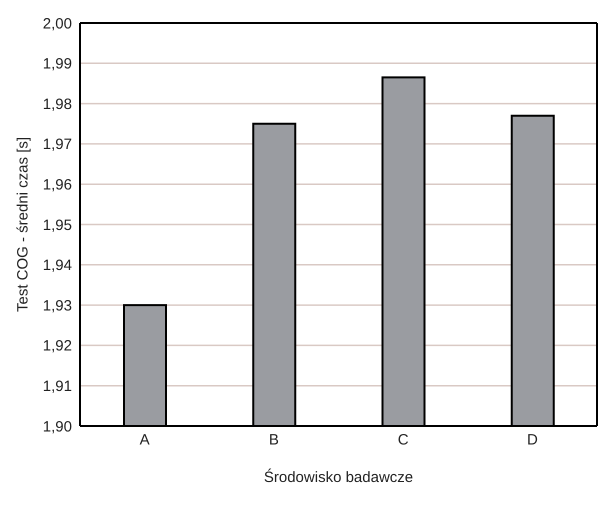 Image resolution: width=610 pixels, height=514 pixels. Describe the element at coordinates (532, 440) in the screenshot. I see `x-tick-label: D` at that location.